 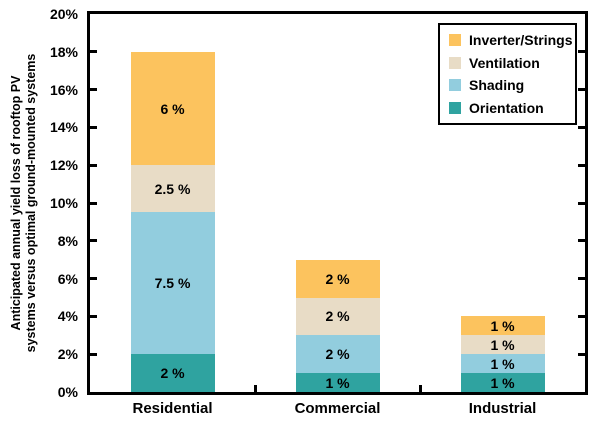 I want to click on legend-item: Inverter/Strings, so click(x=511, y=40).